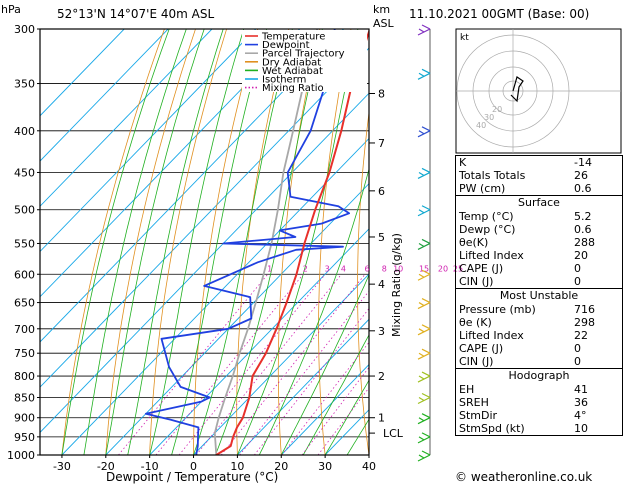 The image size is (629, 486). Describe the element at coordinates (24, 303) in the screenshot. I see `pressure-tick-label: 650` at that location.